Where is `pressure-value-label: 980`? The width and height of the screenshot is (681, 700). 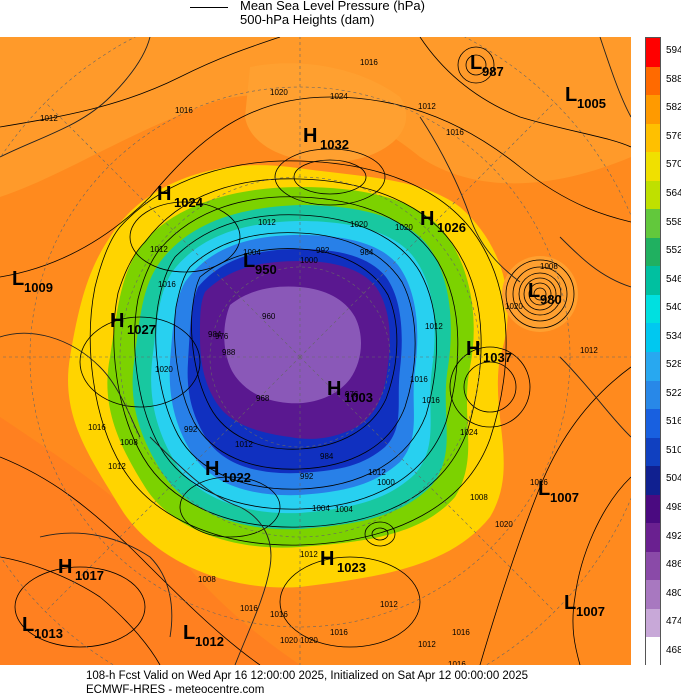
pressure-value-label: 980 is located at coordinates (551, 299).